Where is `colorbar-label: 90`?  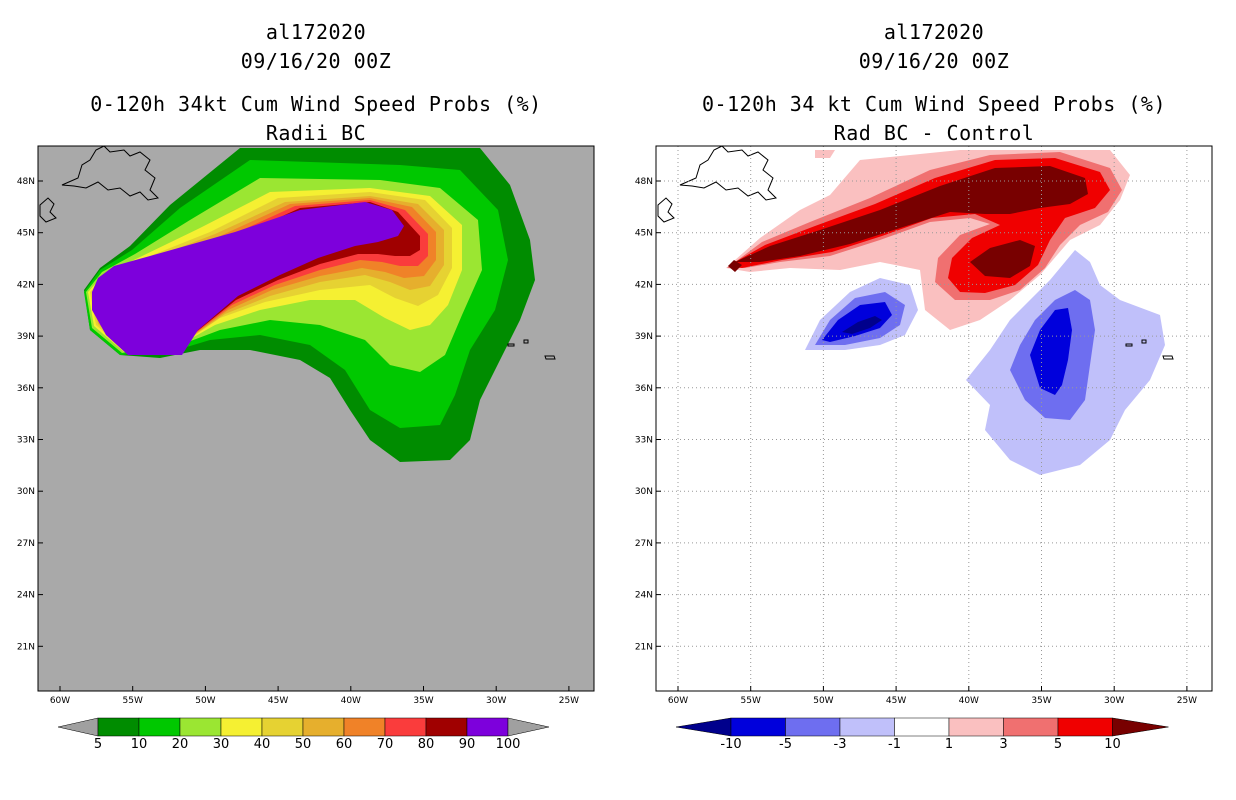 colorbar-label: 90 is located at coordinates (467, 744).